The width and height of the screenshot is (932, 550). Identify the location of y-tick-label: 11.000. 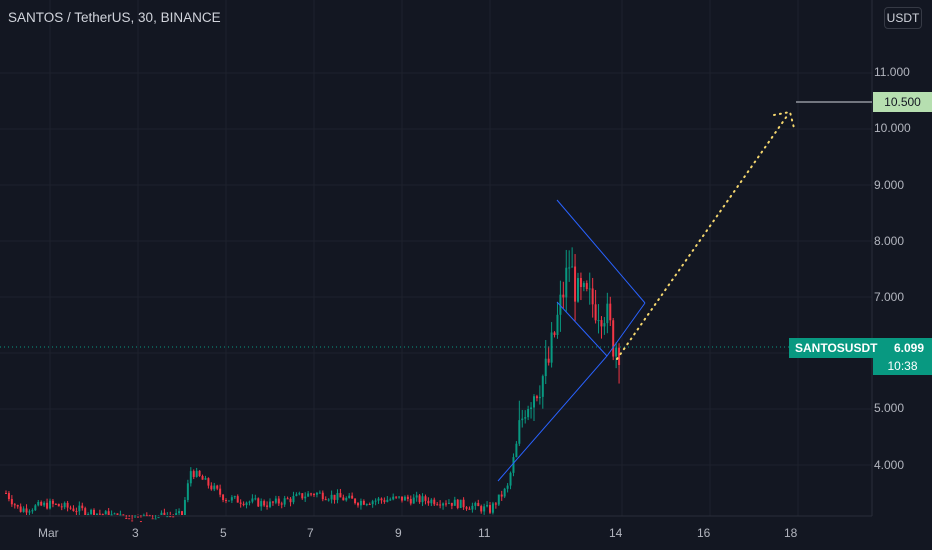
(892, 72).